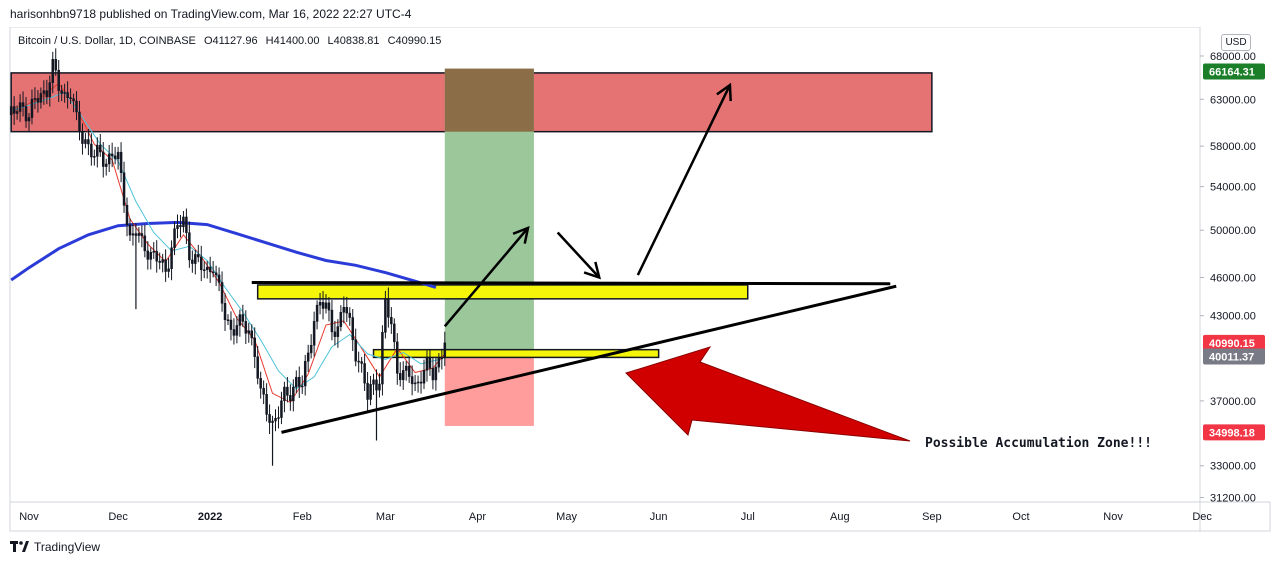  I want to click on support-trendline, so click(589, 359).